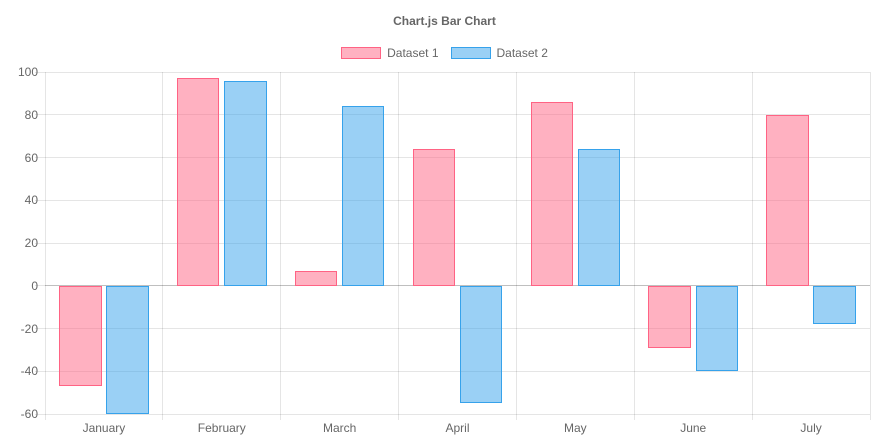 The image size is (889, 441). Describe the element at coordinates (339, 428) in the screenshot. I see `x-tick-label-march: March` at that location.